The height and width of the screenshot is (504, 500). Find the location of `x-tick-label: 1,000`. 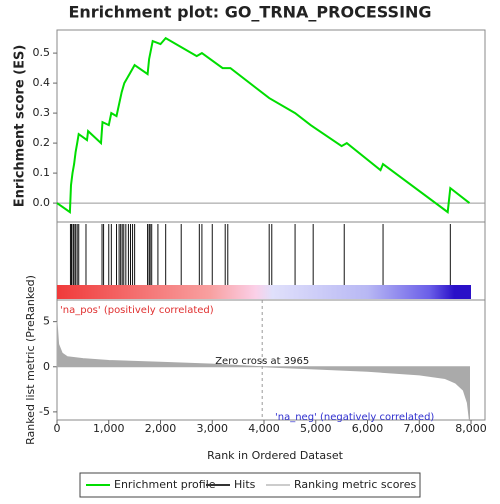

x-tick-label: 1,000 is located at coordinates (109, 428).